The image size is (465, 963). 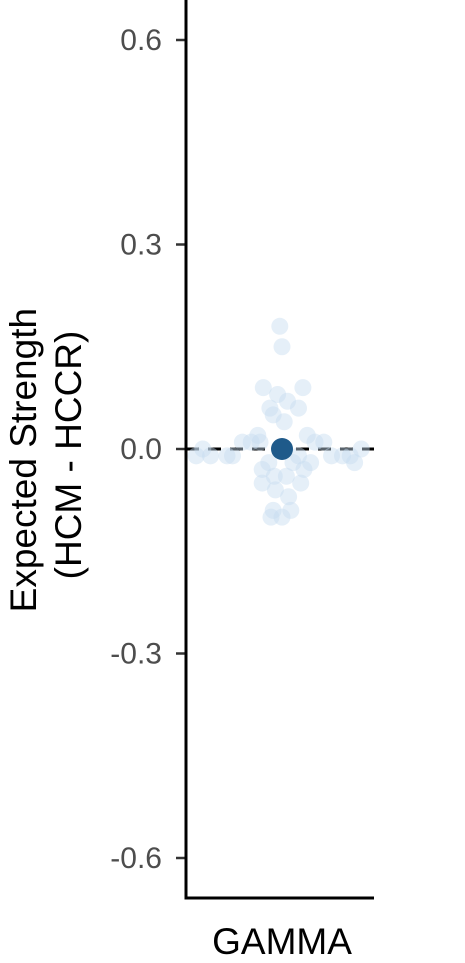 What do you see at coordinates (68, 455) in the screenshot?
I see `y-axis-title-line-2: (HCM - HCCR)` at bounding box center [68, 455].